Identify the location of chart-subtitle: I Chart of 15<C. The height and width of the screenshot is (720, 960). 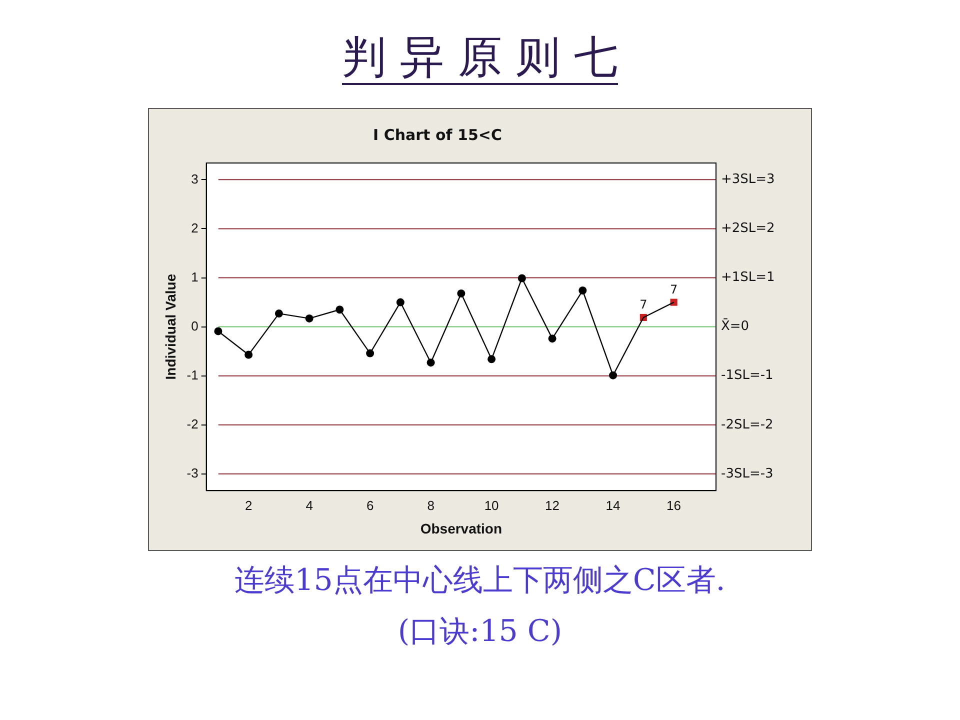
(437, 135).